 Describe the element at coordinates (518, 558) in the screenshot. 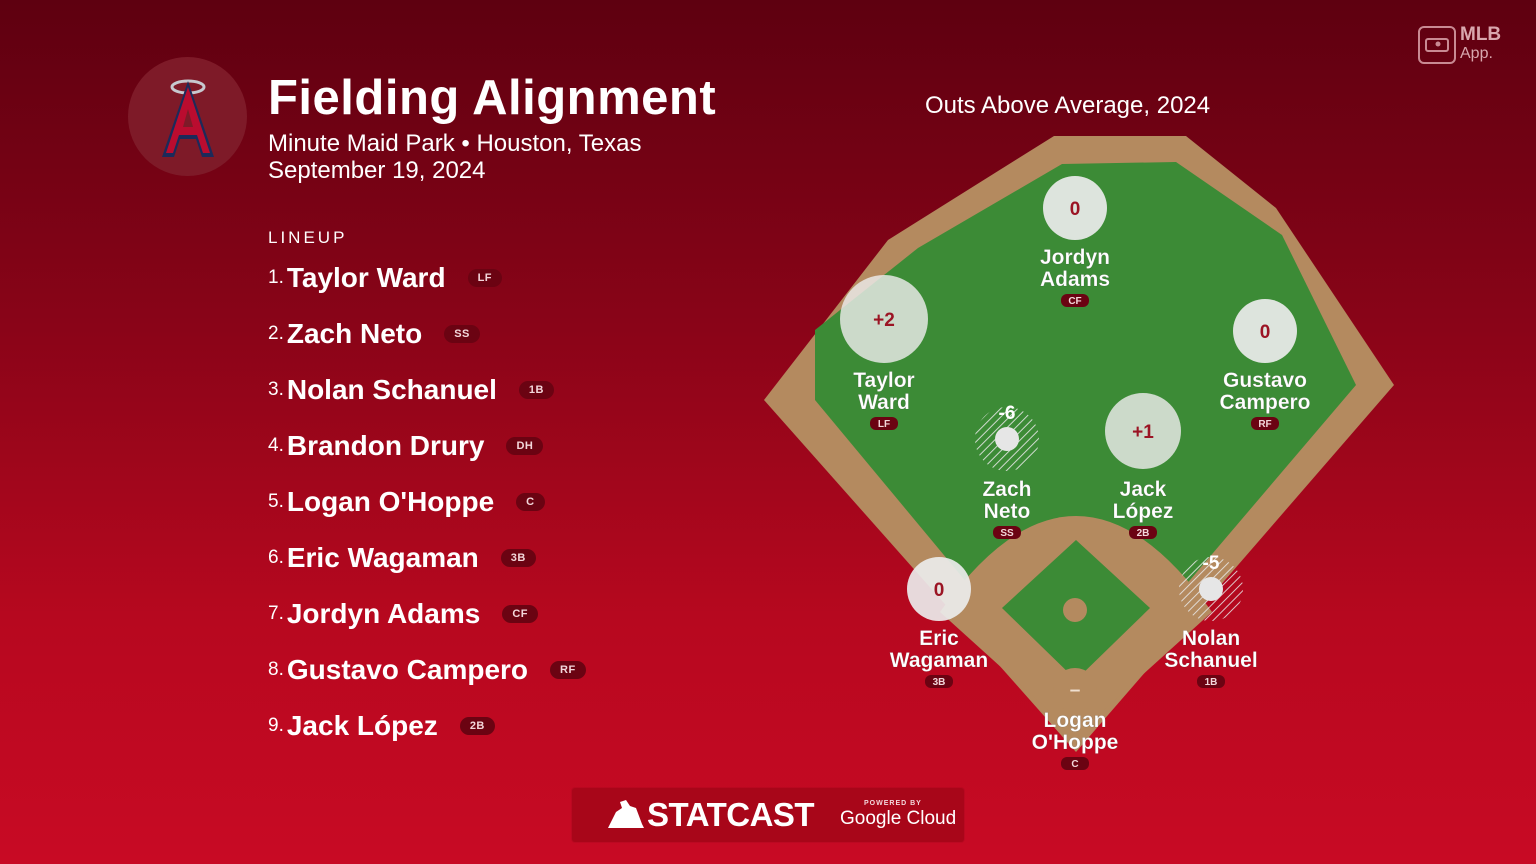

I see `position-badge: 3B` at that location.